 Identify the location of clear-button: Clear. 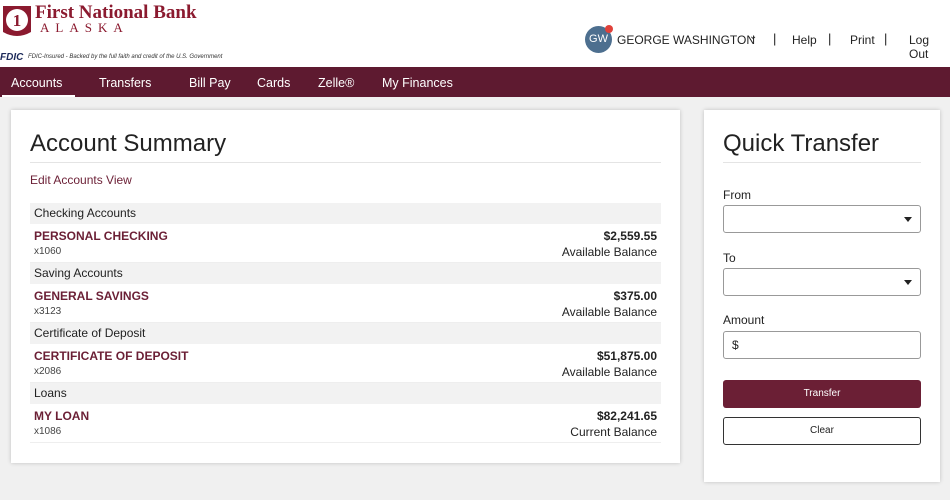
(822, 431).